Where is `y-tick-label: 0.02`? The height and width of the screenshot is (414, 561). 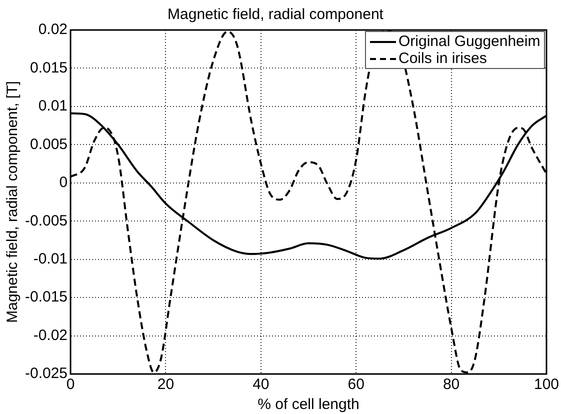
y-tick-label: 0.02 is located at coordinates (53, 29).